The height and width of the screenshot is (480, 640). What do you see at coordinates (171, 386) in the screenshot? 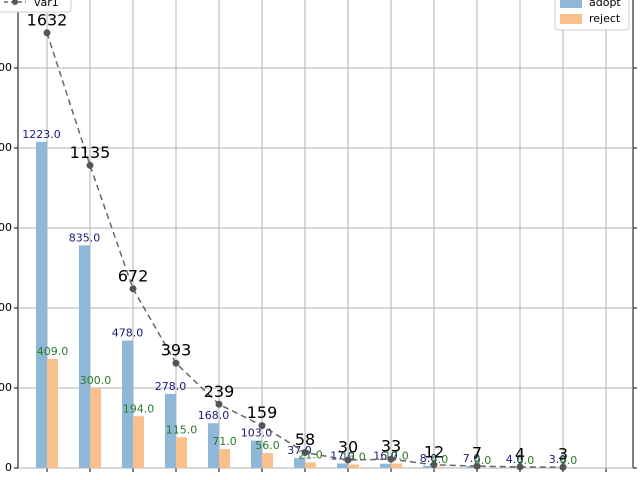
I see `value-label: 278.0` at bounding box center [171, 386].